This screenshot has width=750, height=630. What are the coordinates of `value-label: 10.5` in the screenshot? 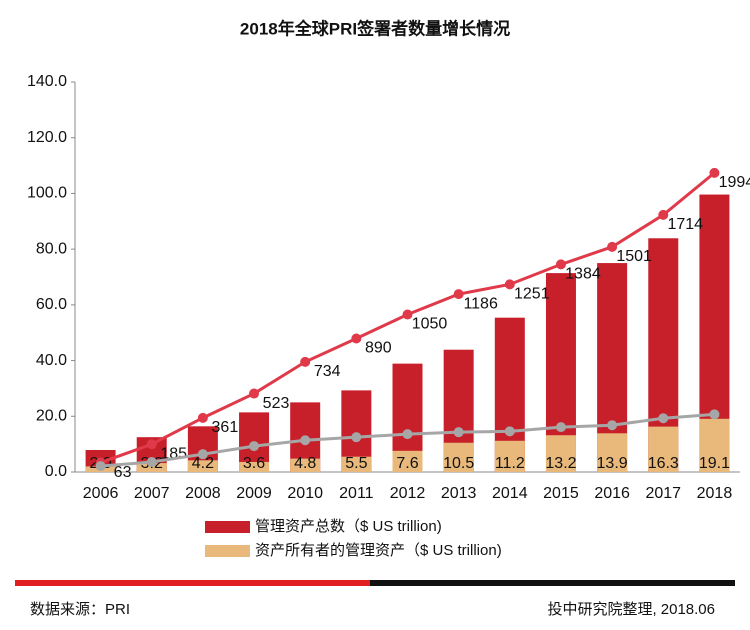 It's located at (458, 463).